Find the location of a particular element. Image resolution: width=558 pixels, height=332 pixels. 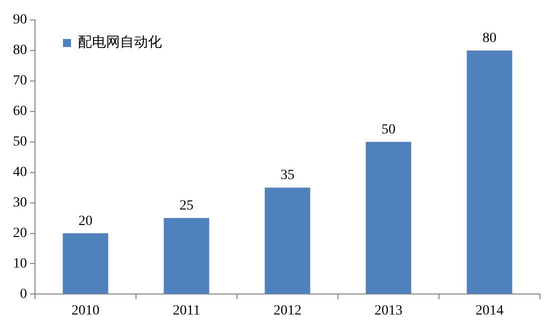

data-label: 35 is located at coordinates (287, 176).